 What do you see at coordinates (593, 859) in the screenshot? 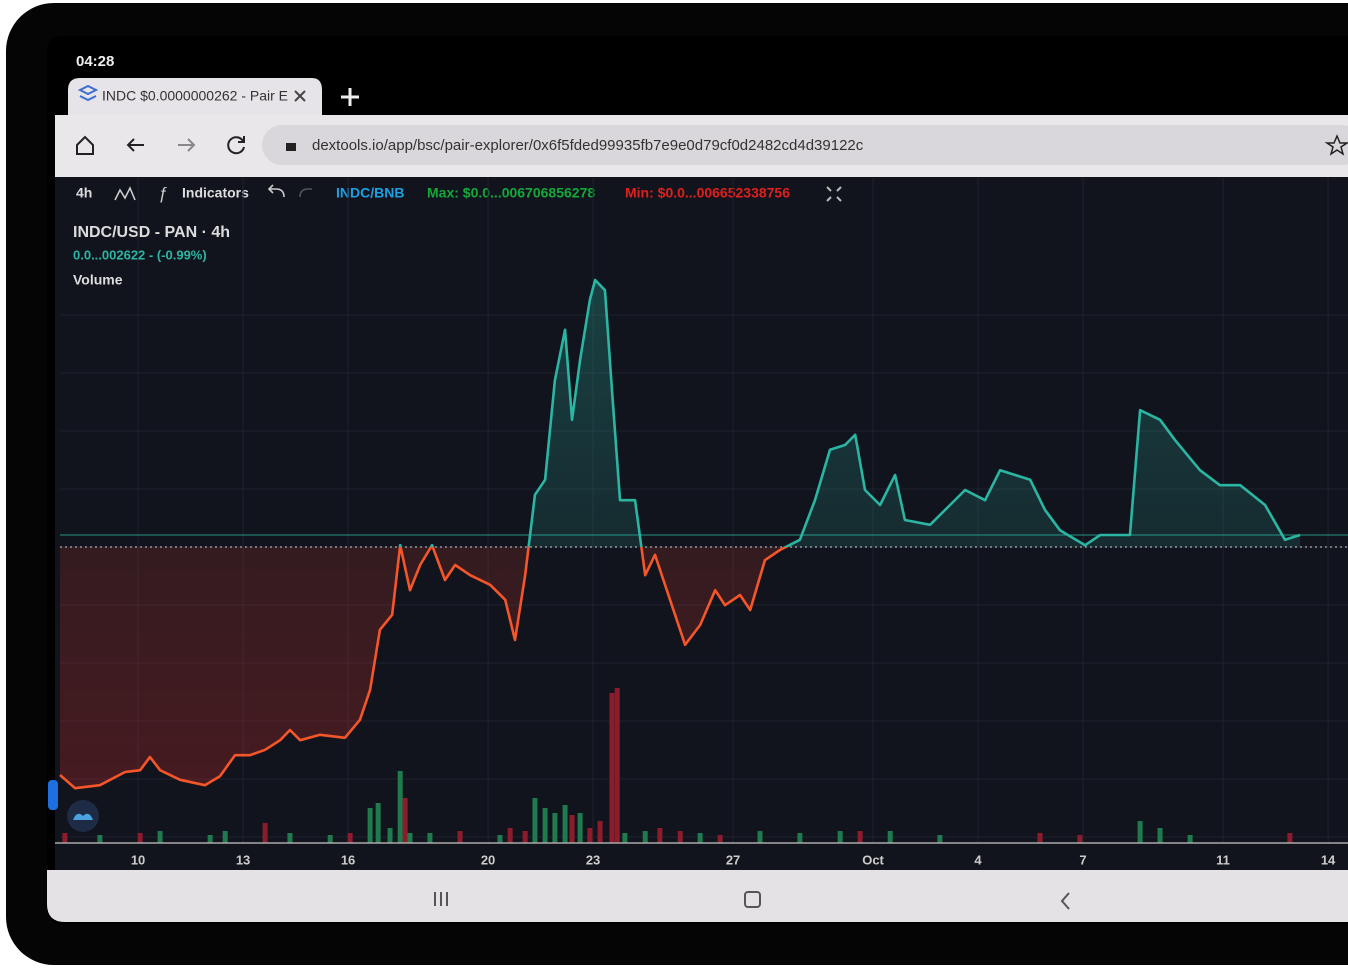
I see `x-tick-label: 23` at bounding box center [593, 859].